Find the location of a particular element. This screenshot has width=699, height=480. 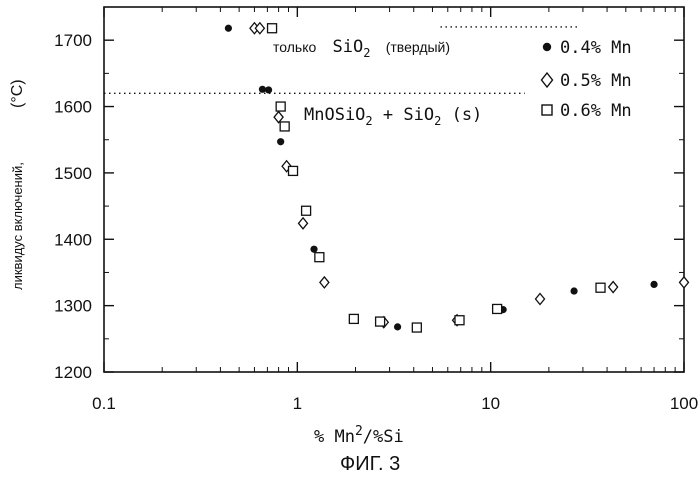

y-tick-label: 1200 is located at coordinates (73, 372).